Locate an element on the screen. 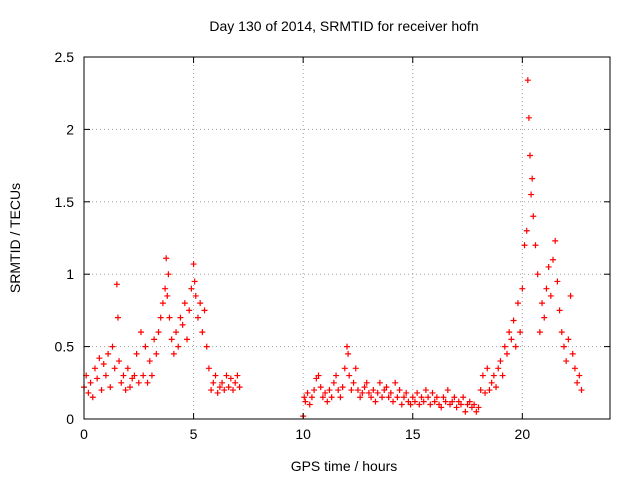 This screenshot has width=640, height=480. y-tick-label: 0.5 is located at coordinates (65, 347).